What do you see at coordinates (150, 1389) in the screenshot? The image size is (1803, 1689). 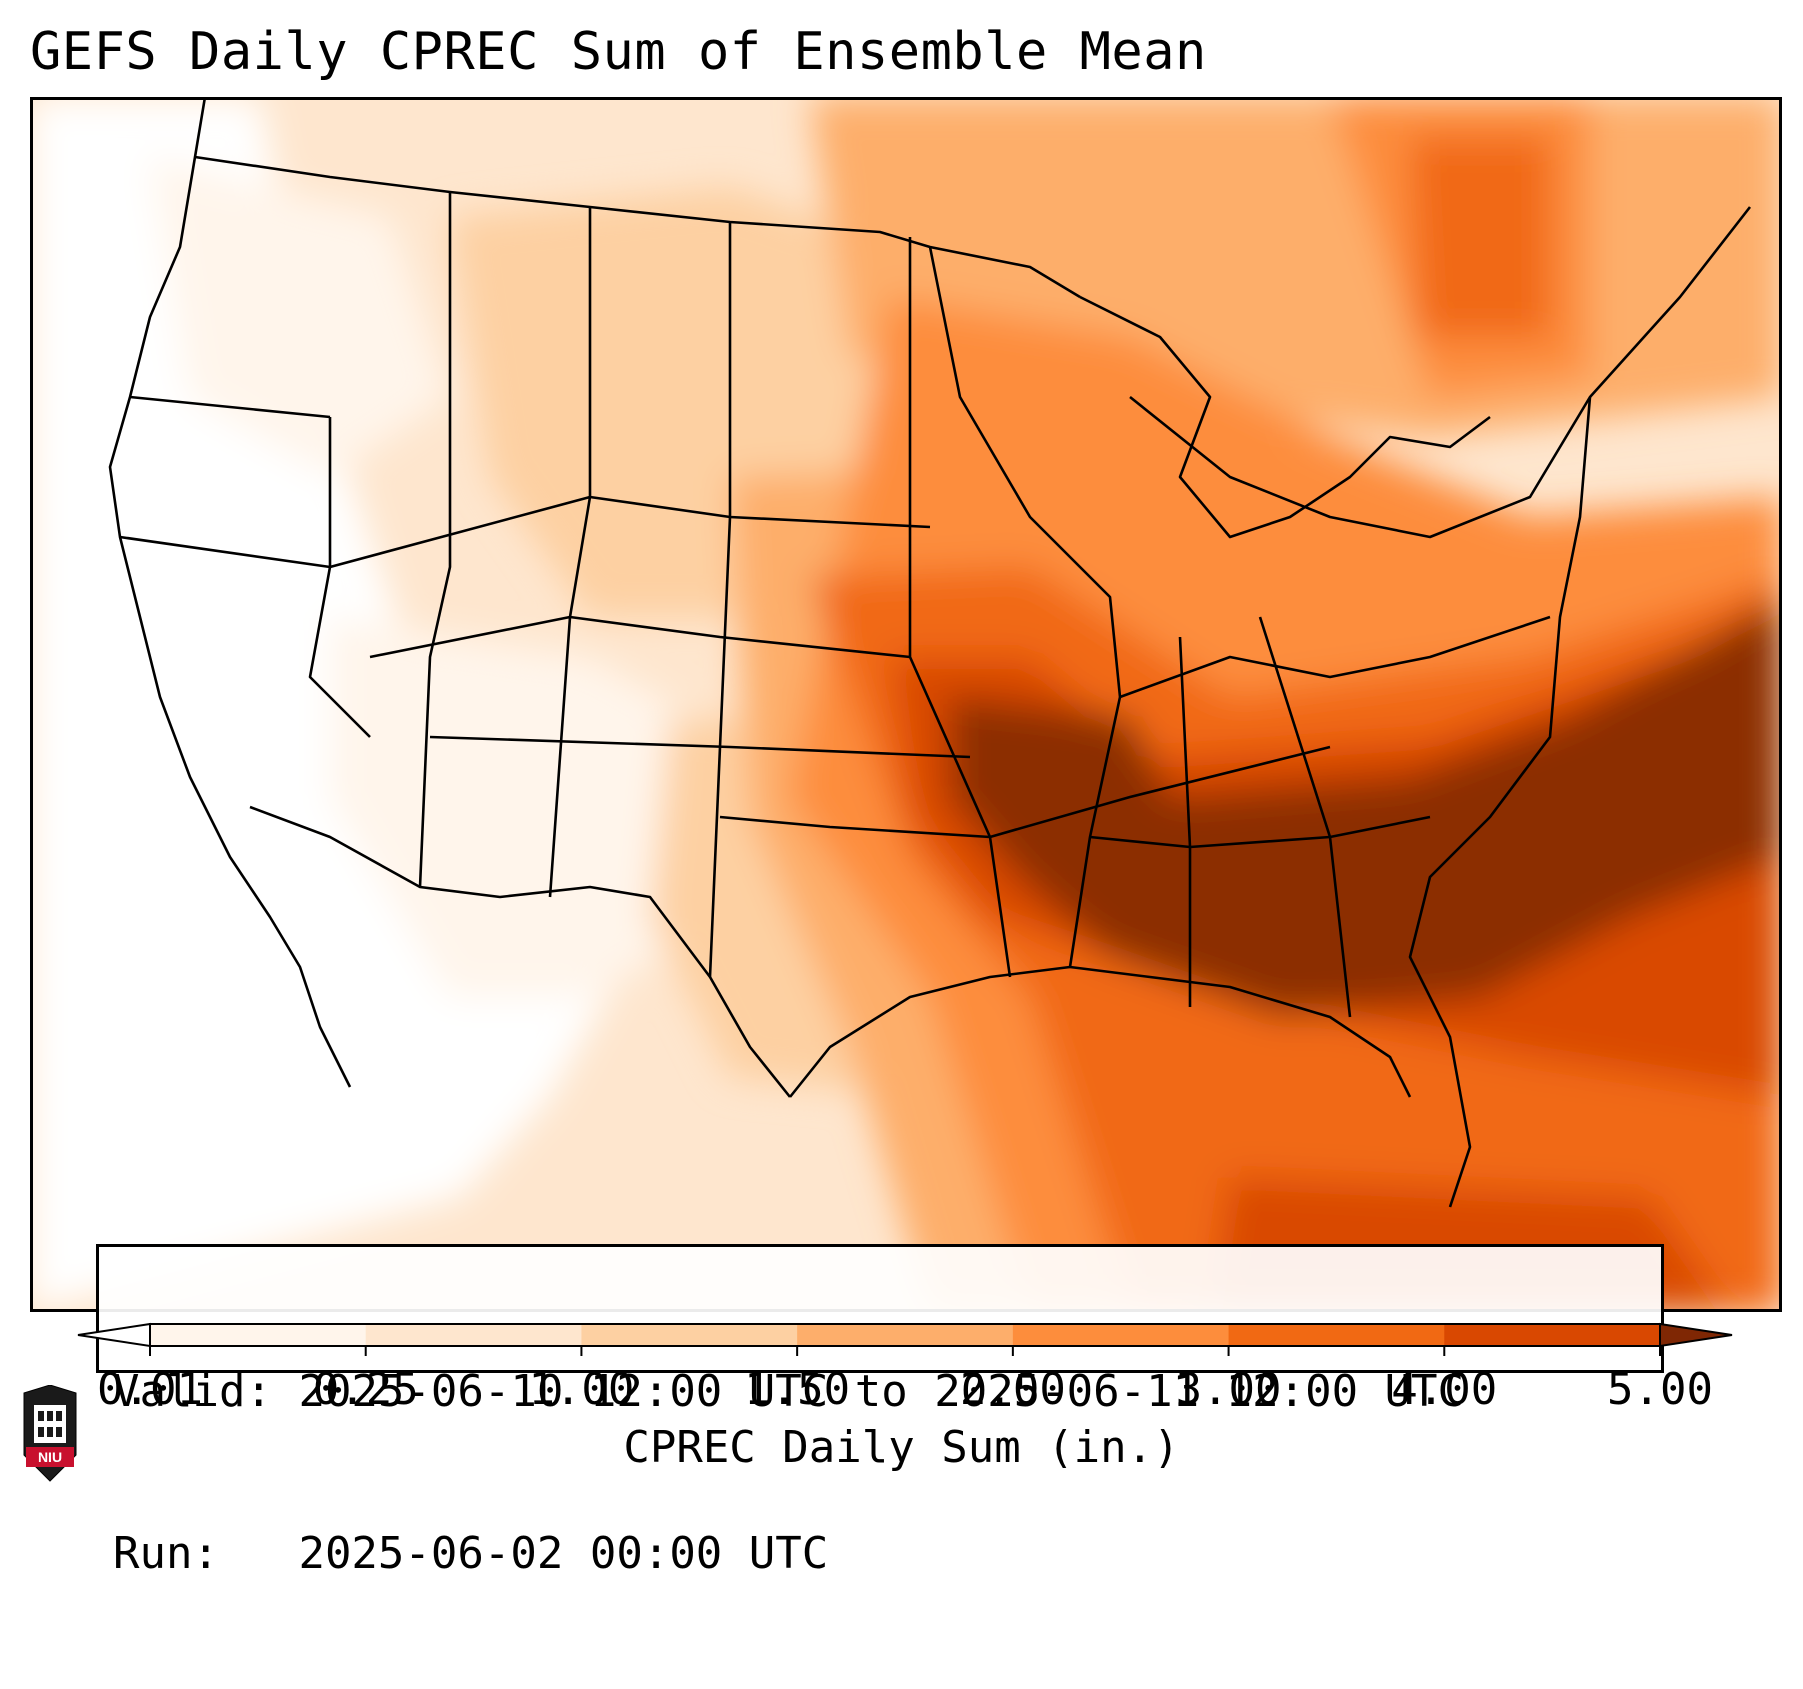 I see `colorbar-tick-label: 0.01` at bounding box center [150, 1389].